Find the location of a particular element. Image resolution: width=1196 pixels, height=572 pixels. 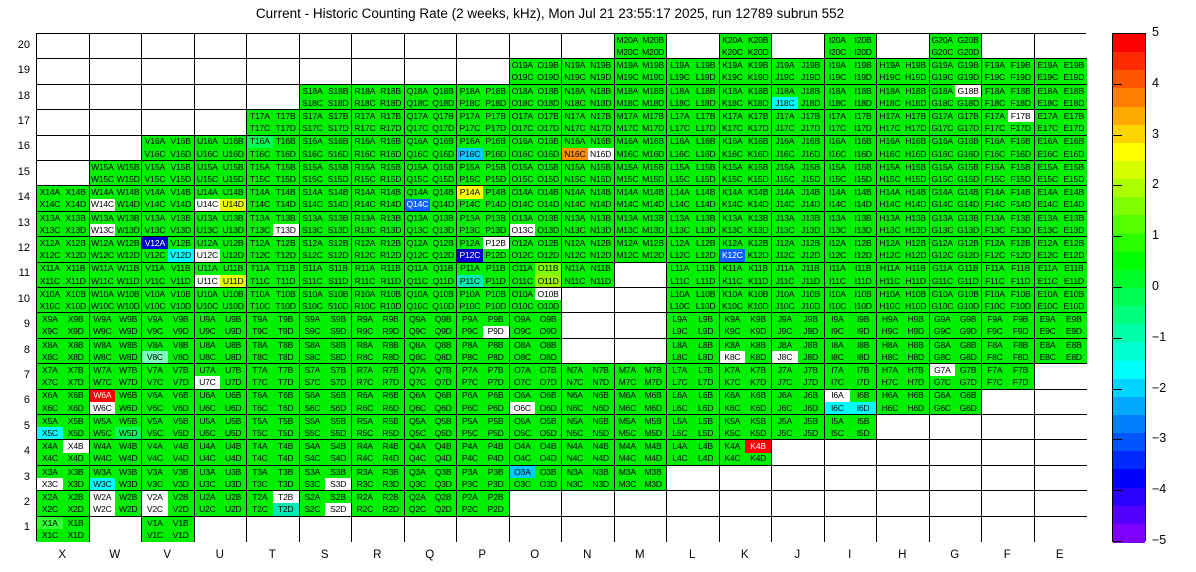

channel-V7D: V7D is located at coordinates (180, 382).